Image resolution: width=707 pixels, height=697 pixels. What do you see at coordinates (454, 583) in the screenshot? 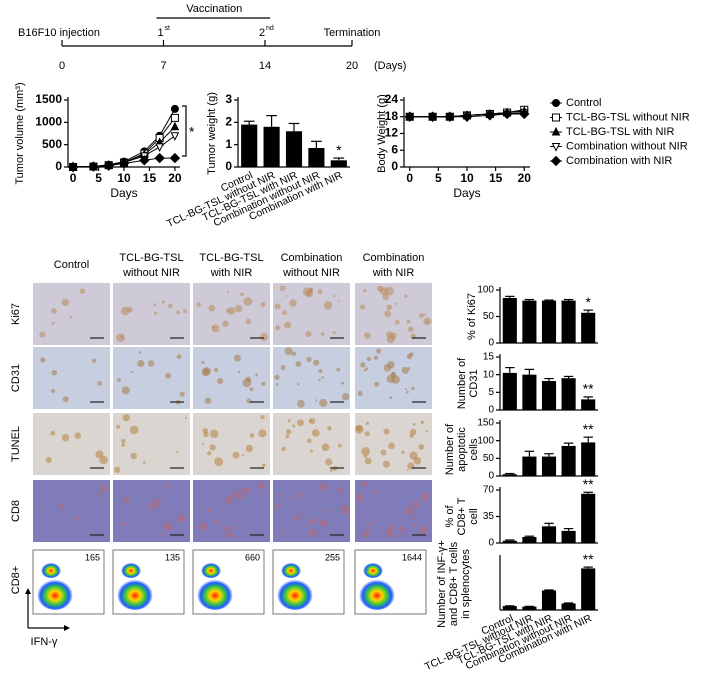
I see `y-axis-label: and CD8+ T cells` at bounding box center [454, 583].